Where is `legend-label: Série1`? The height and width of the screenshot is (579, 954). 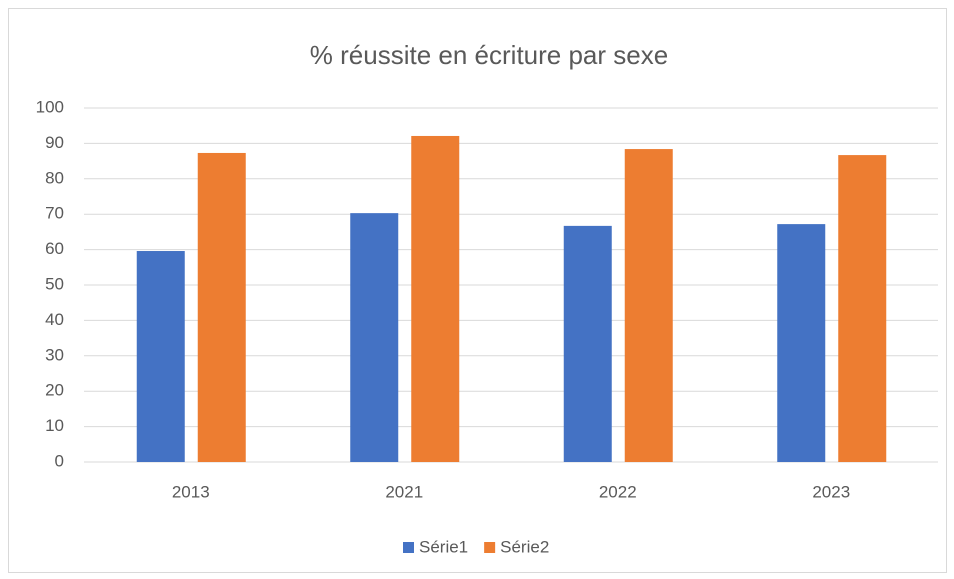 legend-label: Série1 is located at coordinates (443, 546).